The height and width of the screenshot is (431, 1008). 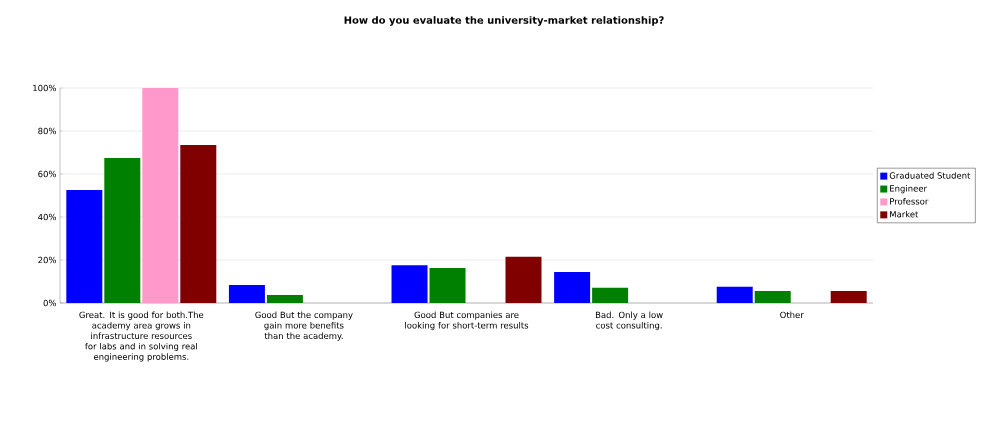 I want to click on y-tick-label: 40%, so click(x=47, y=217).